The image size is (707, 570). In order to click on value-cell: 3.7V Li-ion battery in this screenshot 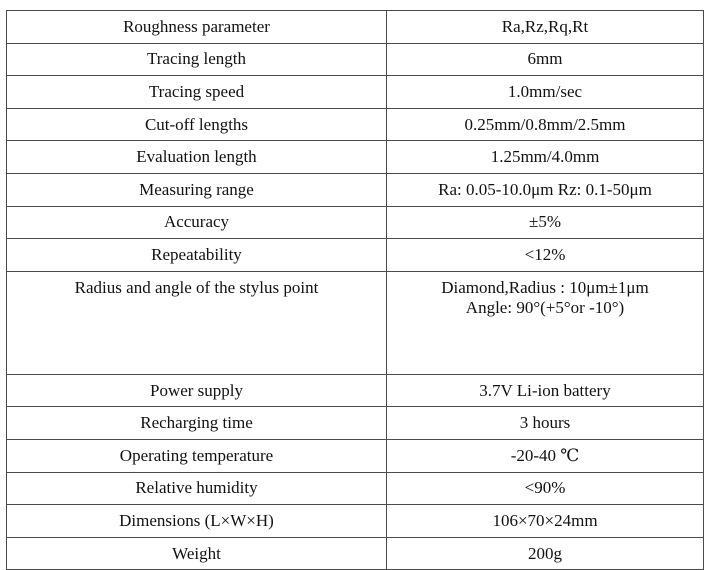, I will do `click(545, 390)`.